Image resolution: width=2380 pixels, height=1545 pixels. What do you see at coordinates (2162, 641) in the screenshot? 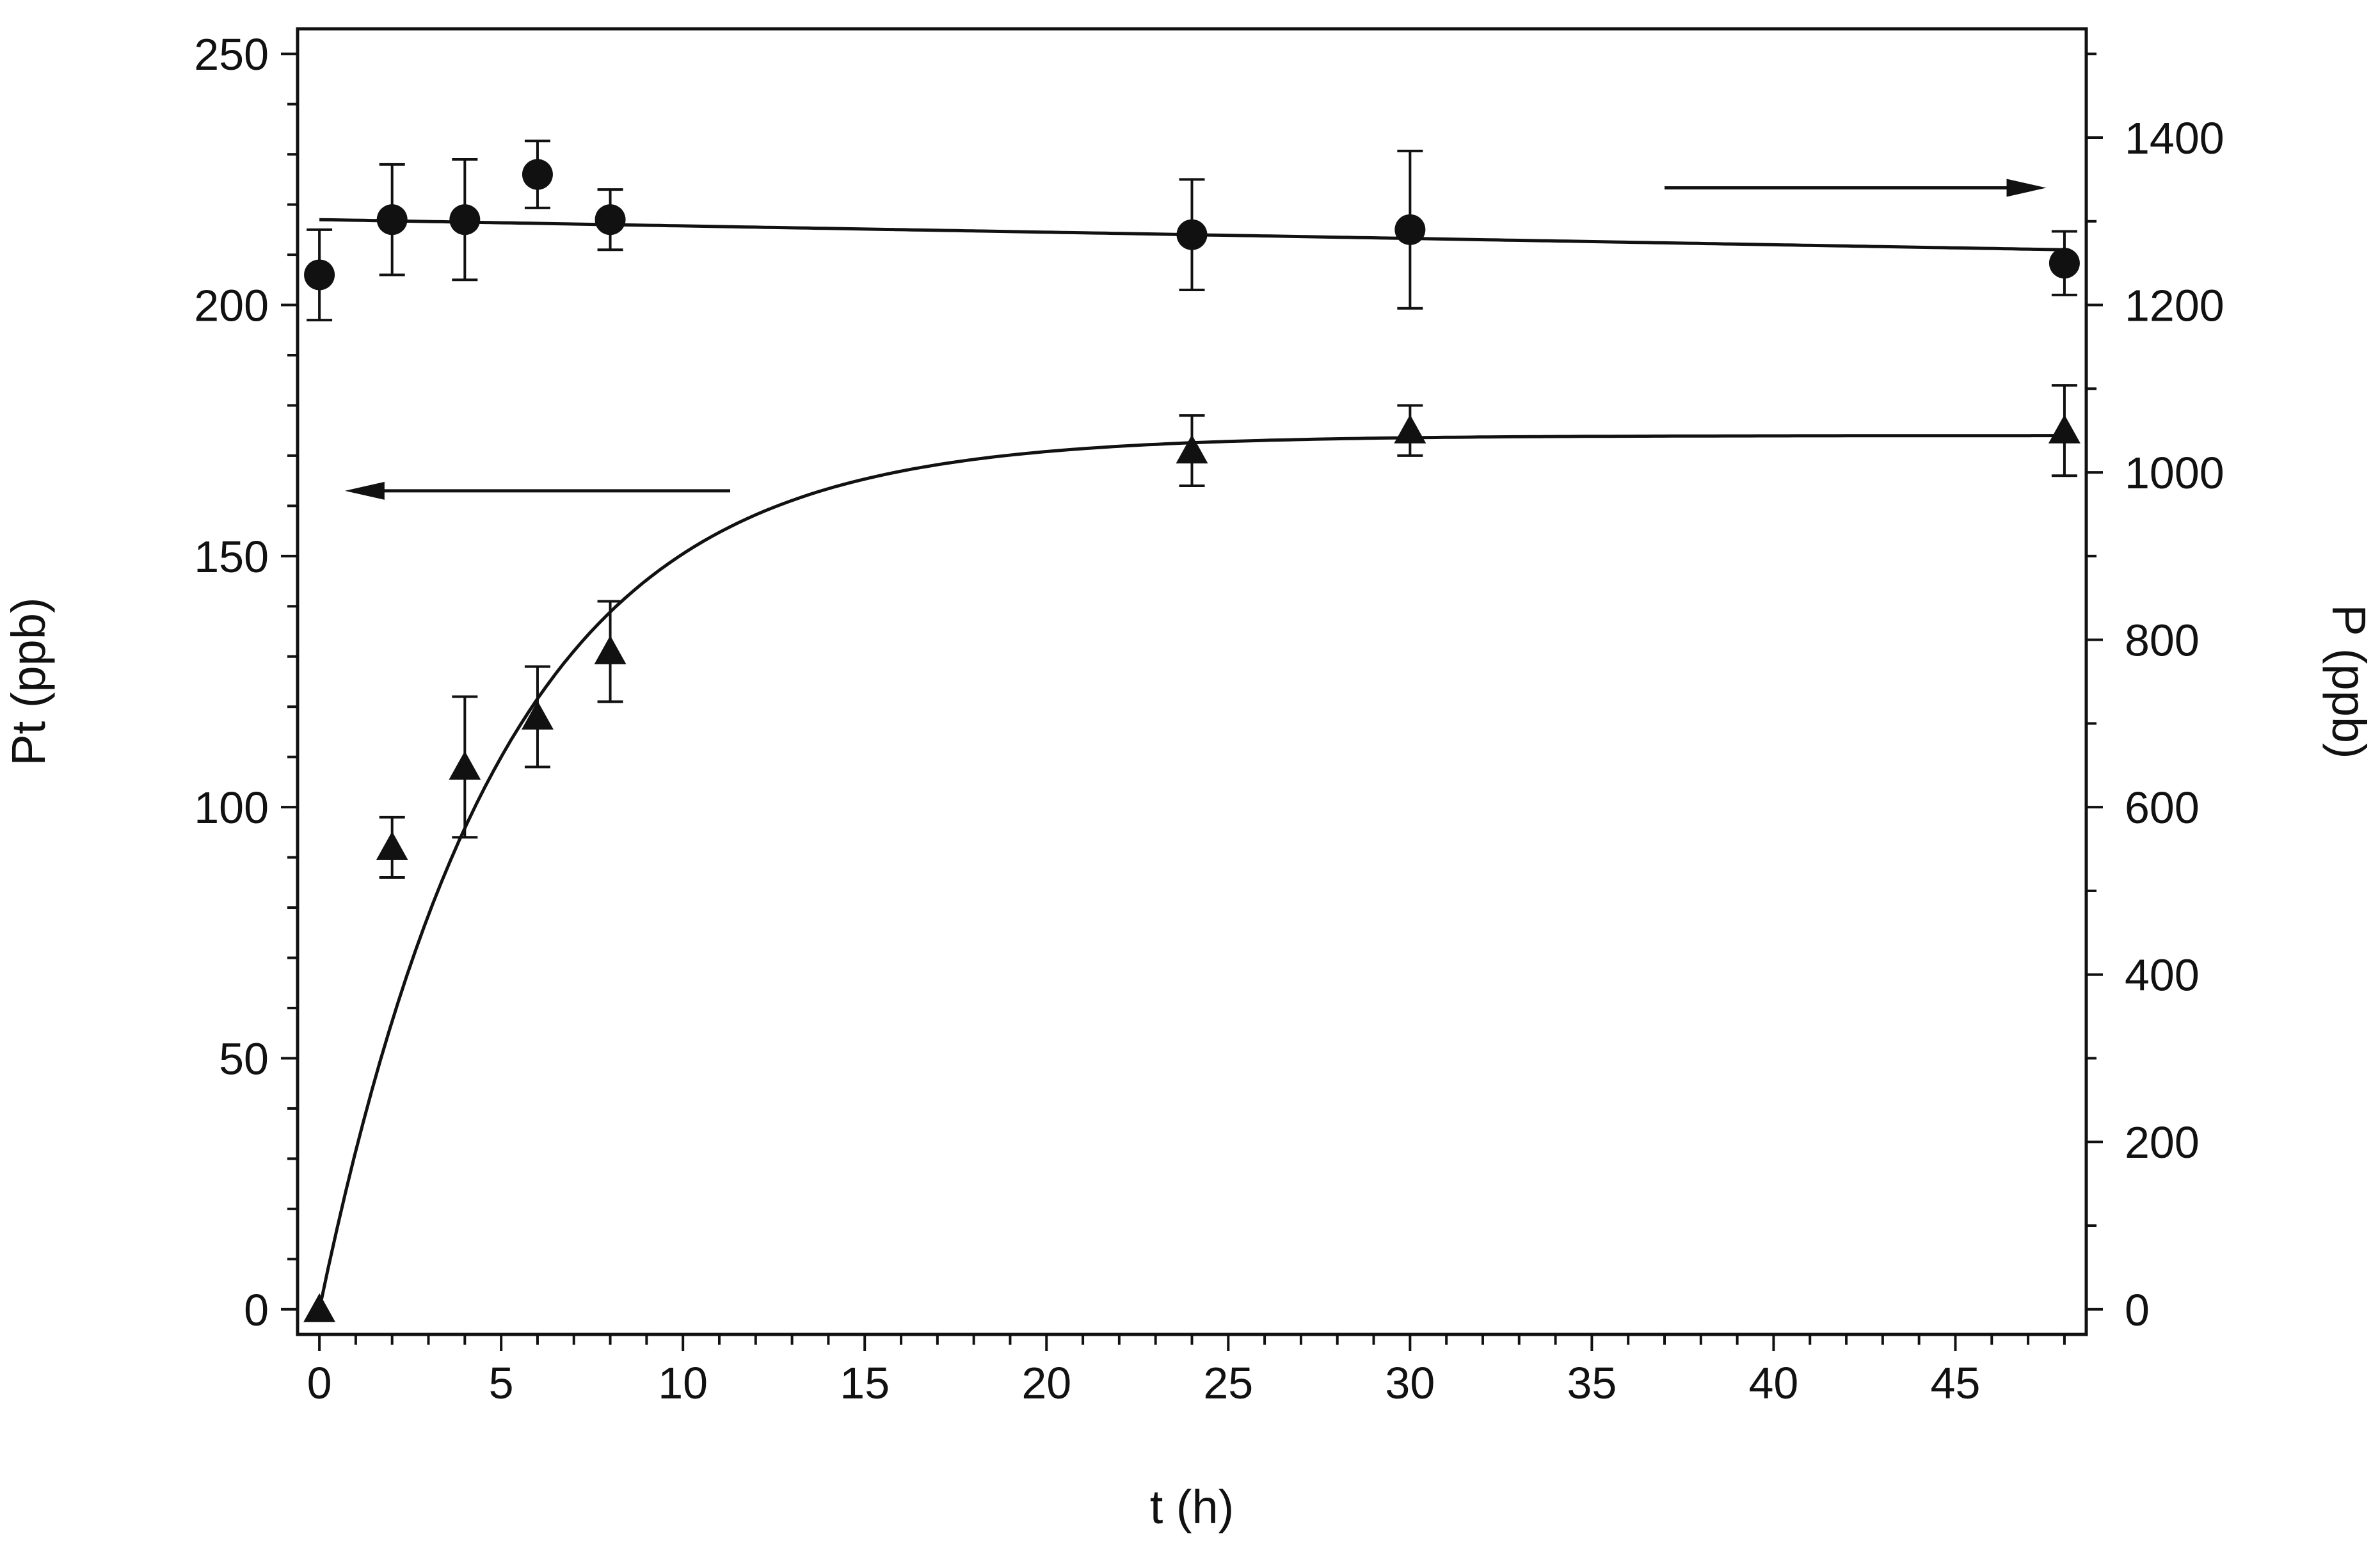
I see `y-right-tick-label: 800` at bounding box center [2162, 641].